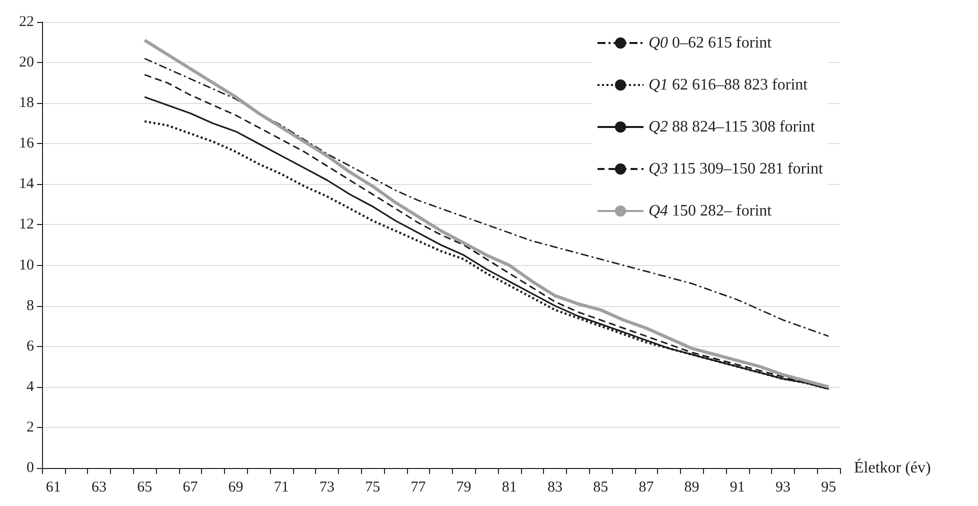 The height and width of the screenshot is (506, 978). What do you see at coordinates (26, 22) in the screenshot?
I see `y-tick-label: 22` at bounding box center [26, 22].